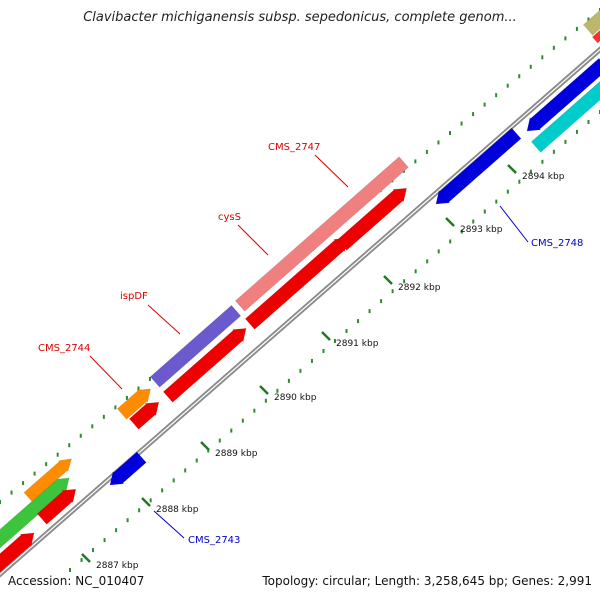 The height and width of the screenshot is (600, 600). Describe the element at coordinates (236, 454) in the screenshot. I see `tick-label: 2889 kbp` at that location.